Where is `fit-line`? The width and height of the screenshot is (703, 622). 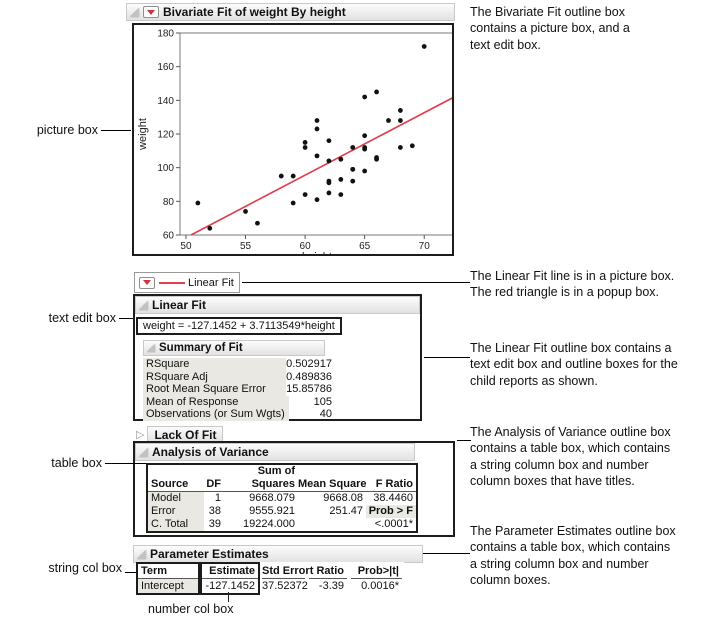 fit-line is located at coordinates (321, 166).